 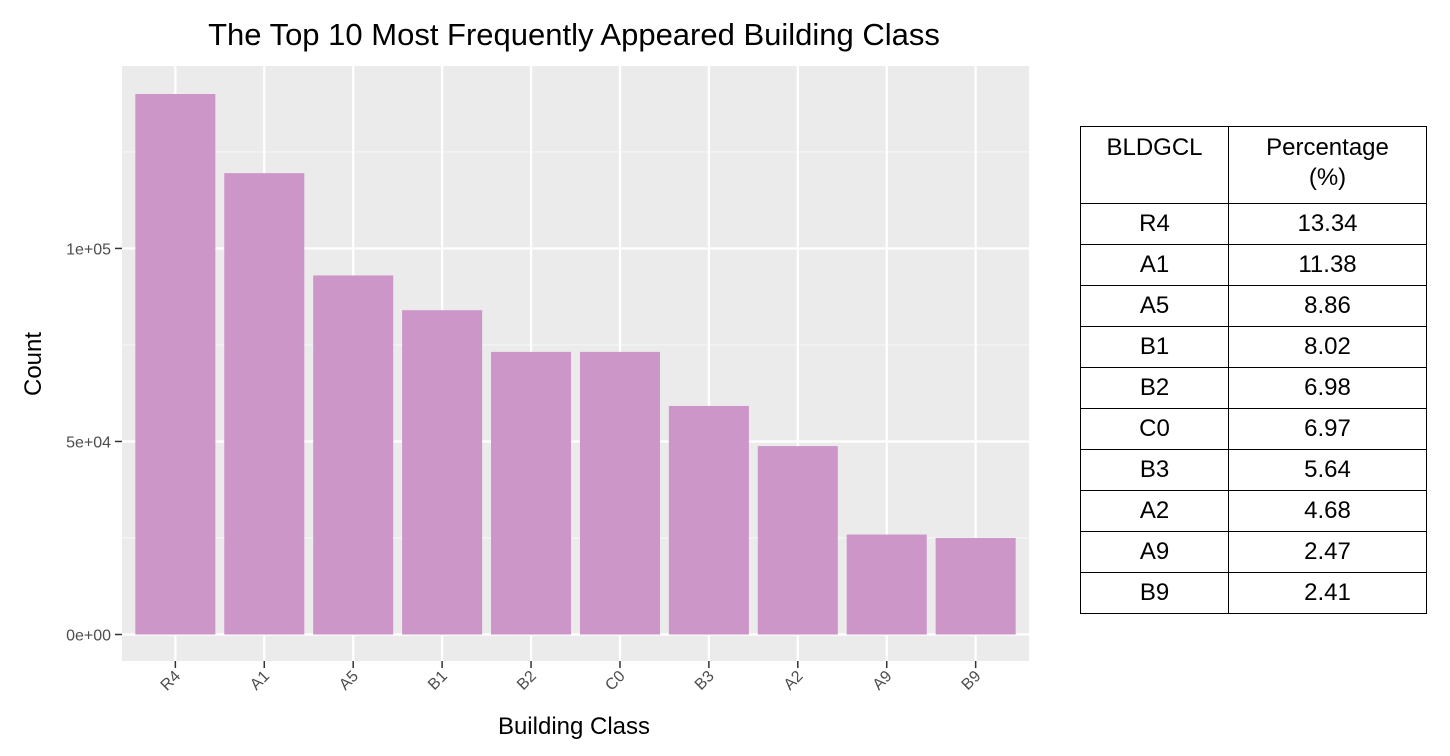 What do you see at coordinates (571, 677) in the screenshot?
I see `x-axis-ticks: R4 A1 A5 B1 B2 C0 B3 A2 A9 B9` at bounding box center [571, 677].